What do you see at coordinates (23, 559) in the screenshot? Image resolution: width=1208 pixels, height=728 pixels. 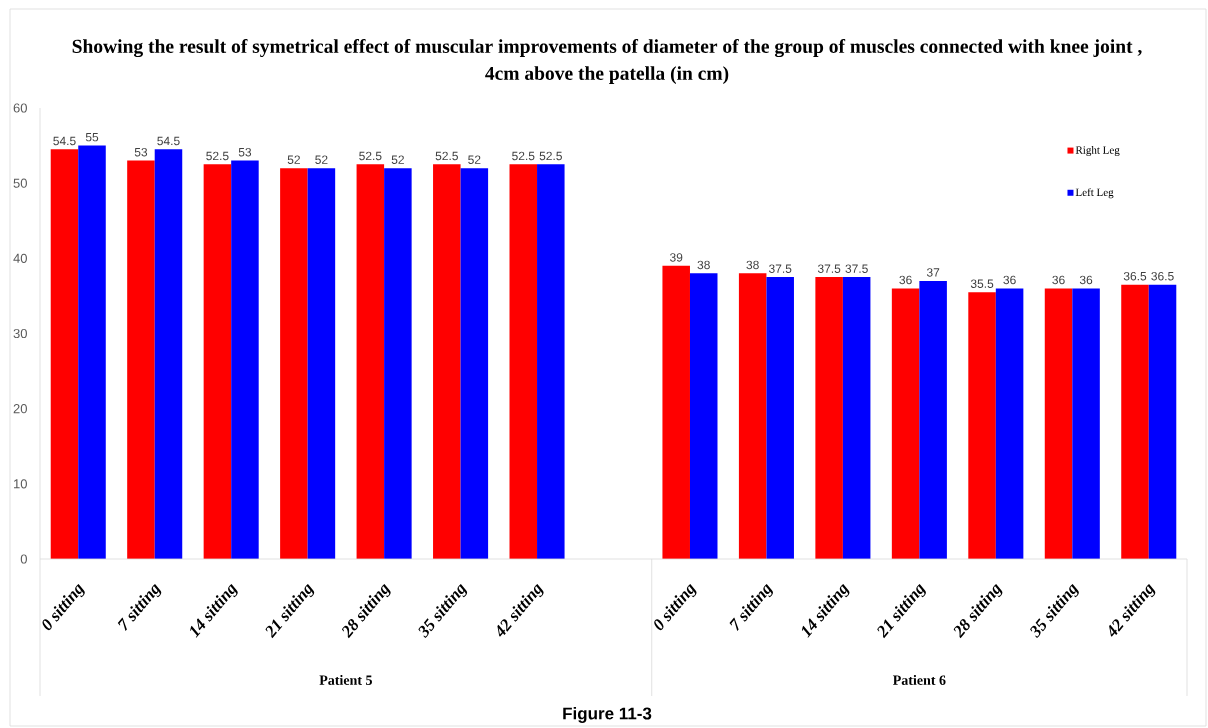 I see `y-tick-label: 0` at bounding box center [23, 559].